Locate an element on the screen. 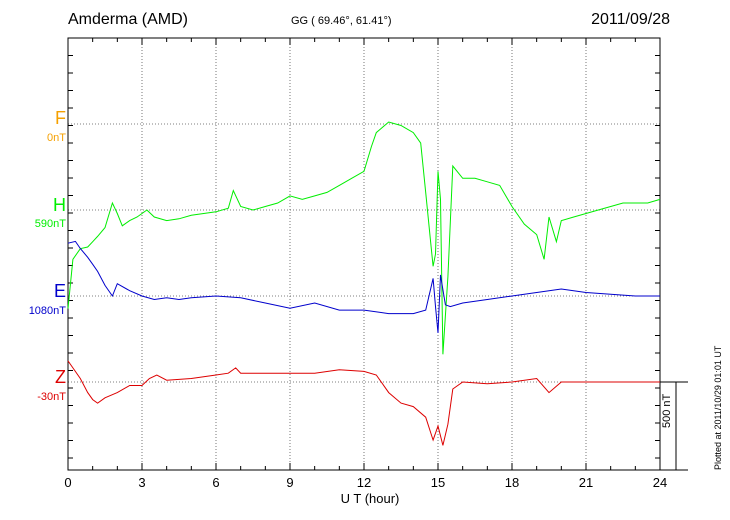 The height and width of the screenshot is (520, 730). component-e-base: 1080nT is located at coordinates (47, 311).